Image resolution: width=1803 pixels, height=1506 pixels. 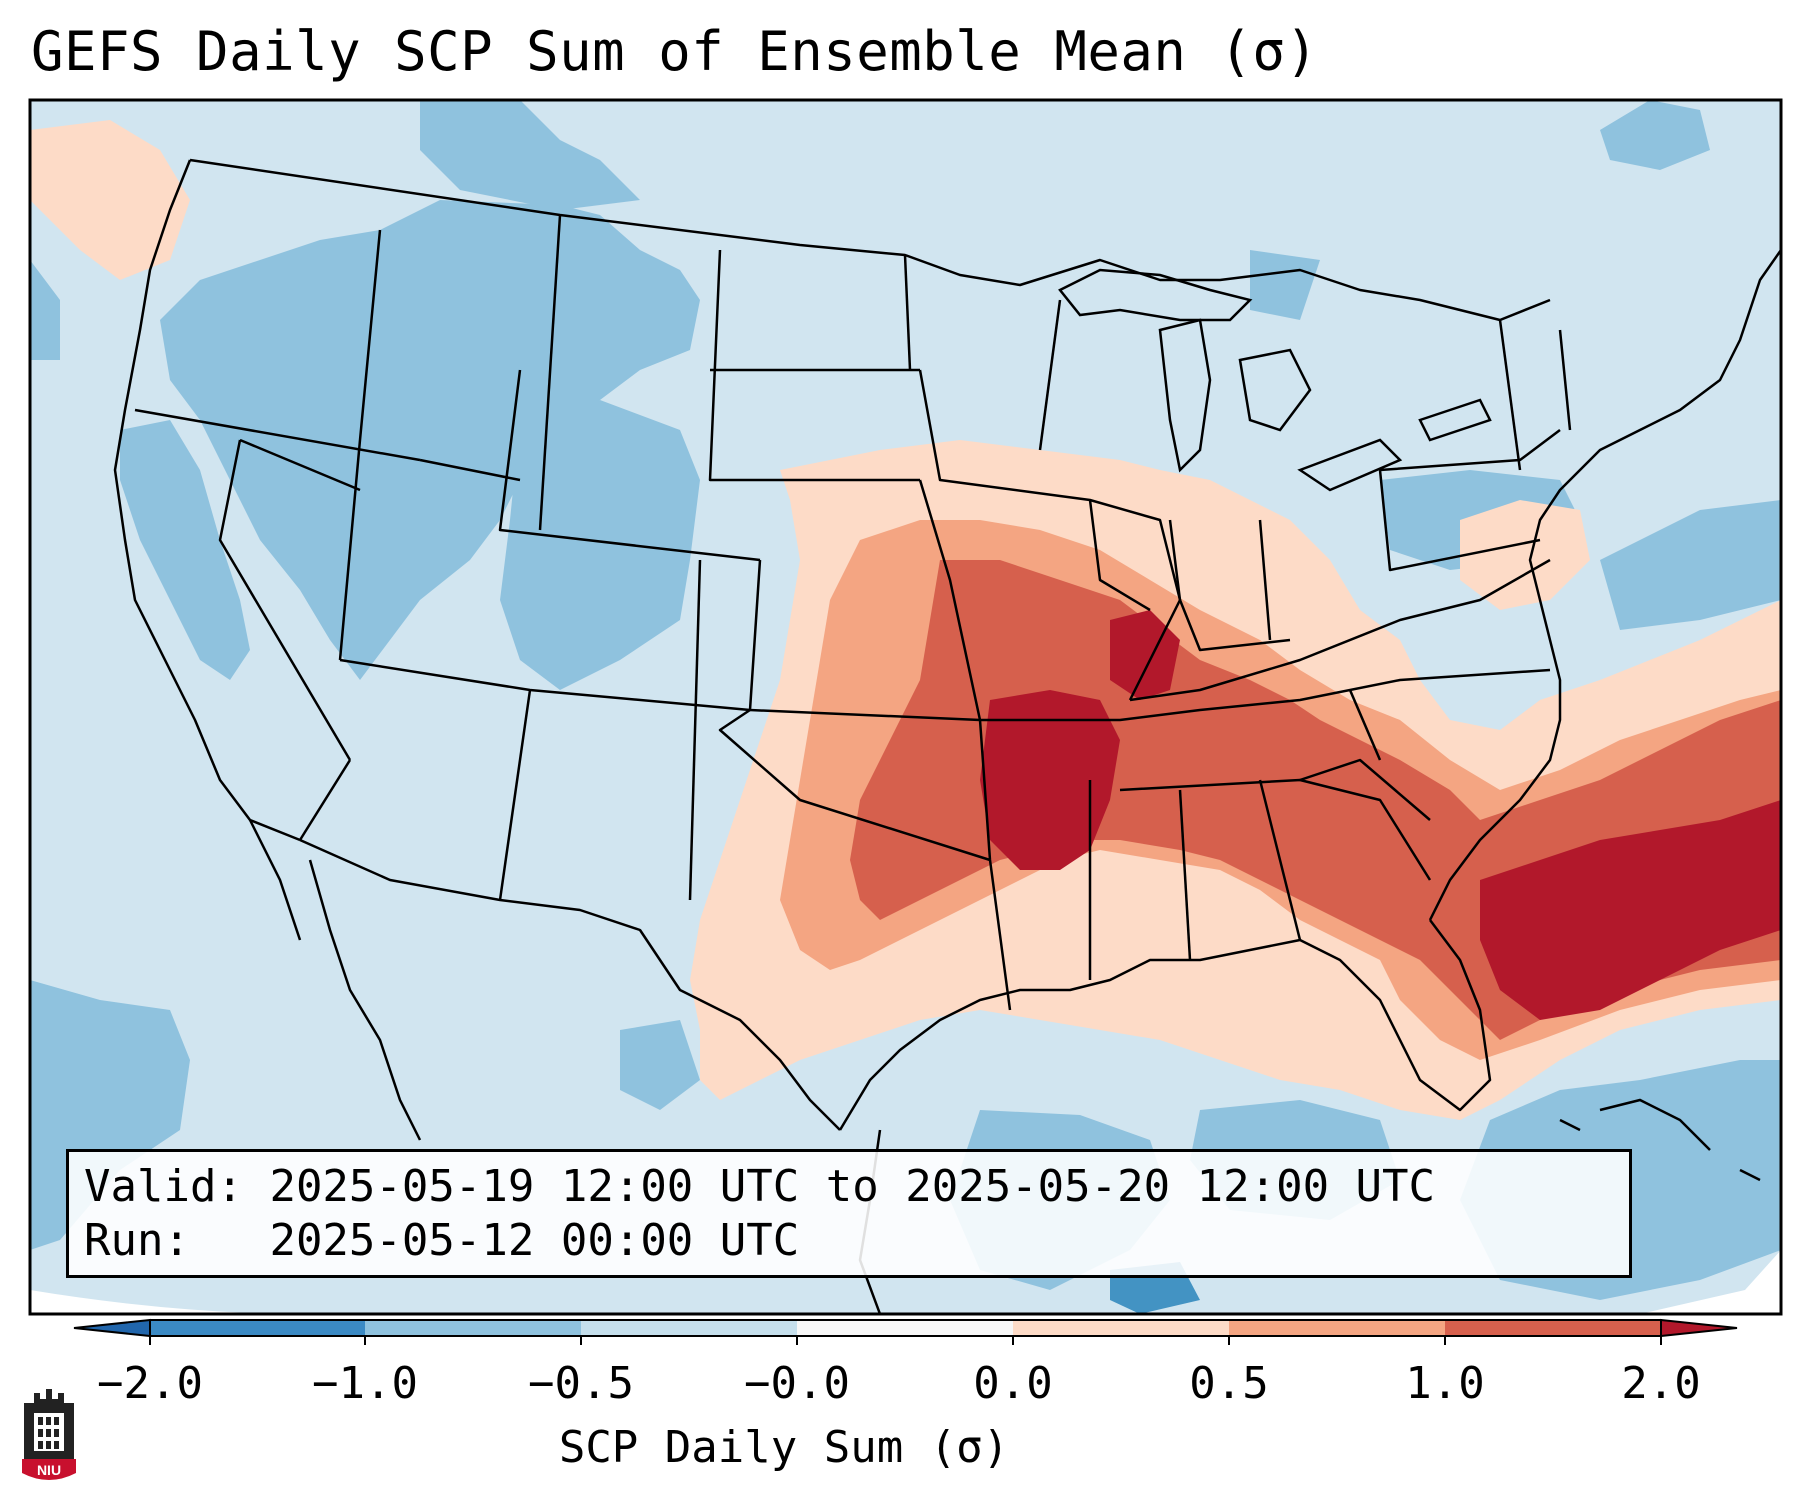 What do you see at coordinates (195, 1302) in the screenshot?
I see `domain-edge-left` at bounding box center [195, 1302].